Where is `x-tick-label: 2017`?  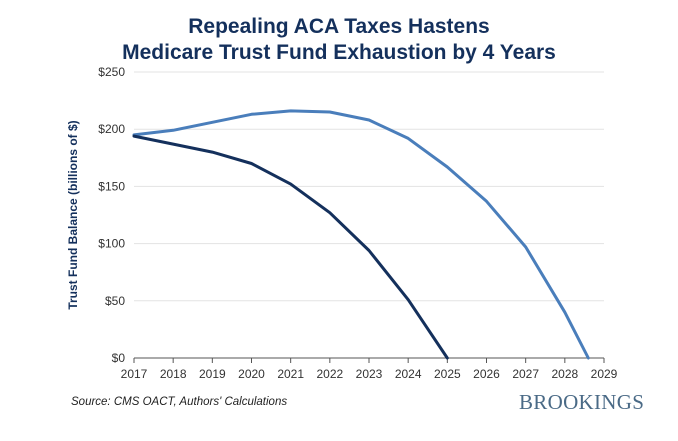
x-tick-label: 2017 is located at coordinates (134, 374).